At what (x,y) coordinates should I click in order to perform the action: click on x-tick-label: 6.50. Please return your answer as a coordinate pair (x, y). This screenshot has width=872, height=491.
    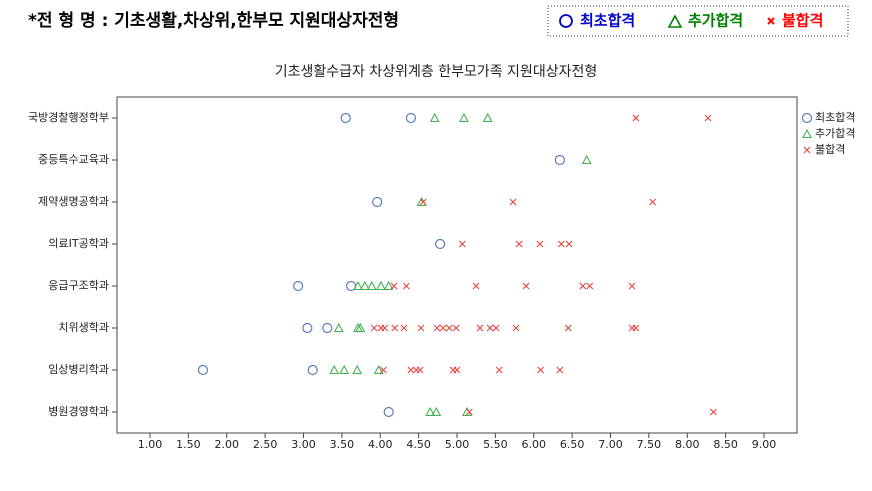
    Looking at the image, I should click on (572, 444).